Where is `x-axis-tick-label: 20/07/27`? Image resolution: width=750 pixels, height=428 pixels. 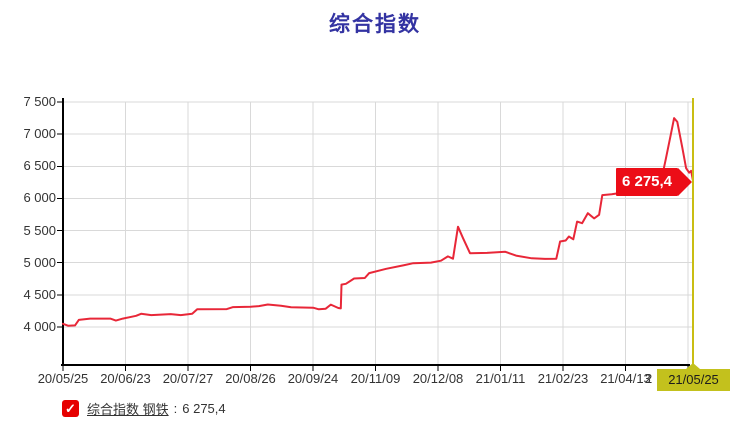
x-axis-tick-label: 20/07/27 is located at coordinates (188, 378).